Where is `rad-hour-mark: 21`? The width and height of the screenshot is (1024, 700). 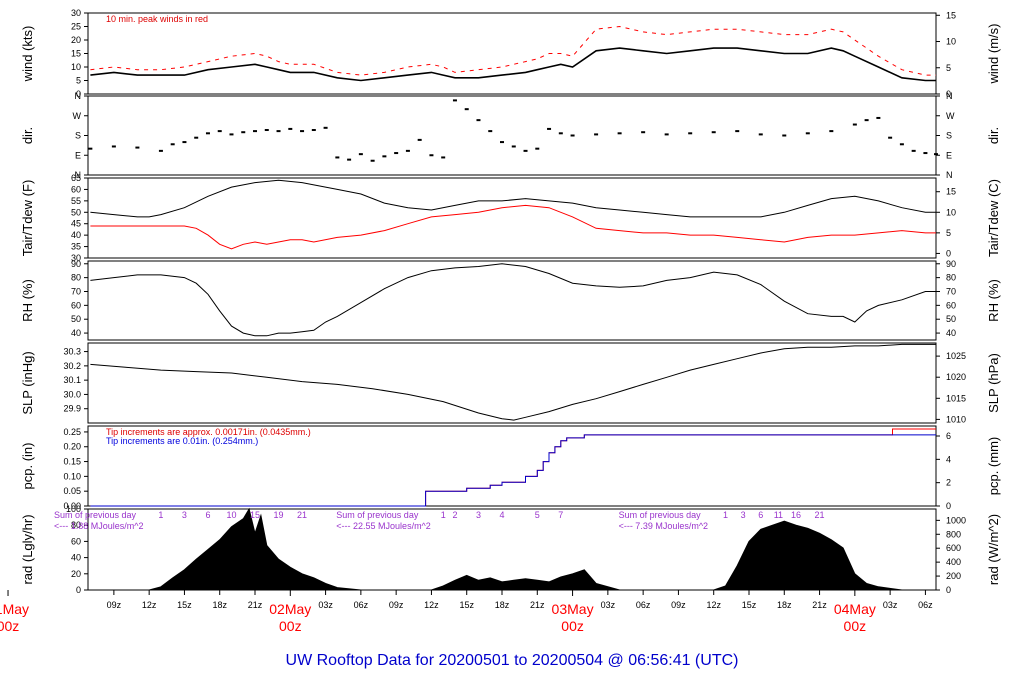 rad-hour-mark: 21 is located at coordinates (302, 515).